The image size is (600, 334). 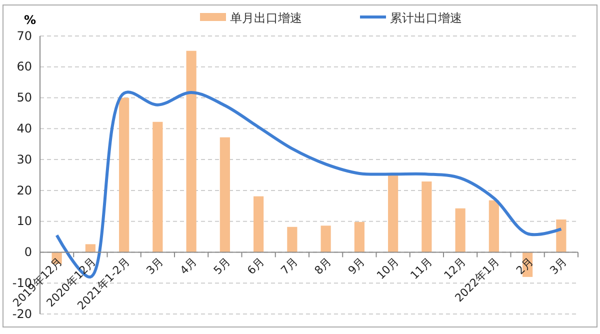 I want to click on x-tick-label: 8月, so click(x=323, y=266).